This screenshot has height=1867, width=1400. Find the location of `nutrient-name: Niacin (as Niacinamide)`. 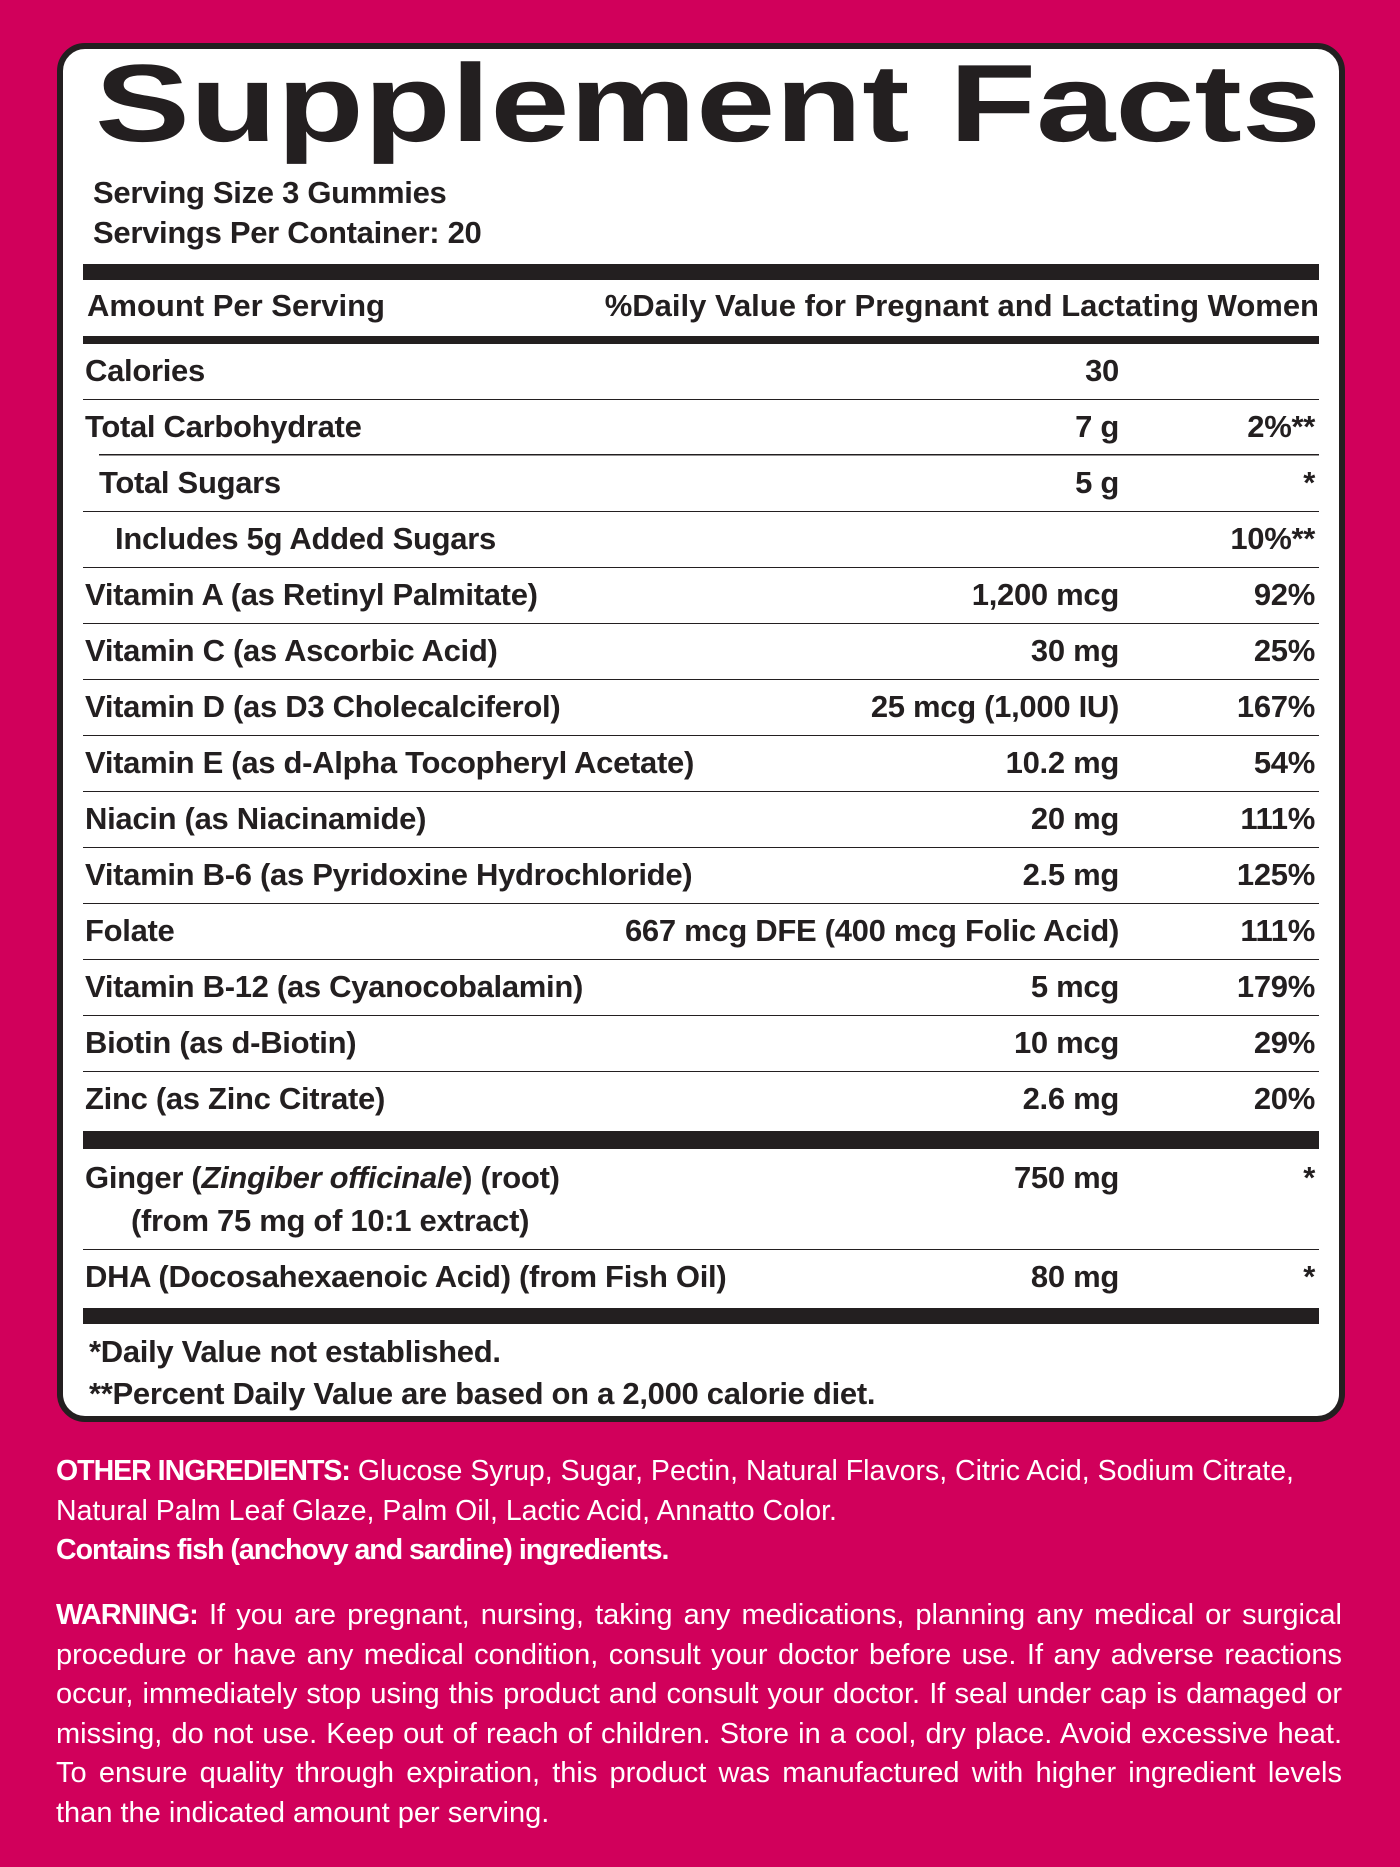

nutrient-name: Niacin (as Niacinamide) is located at coordinates (256, 818).